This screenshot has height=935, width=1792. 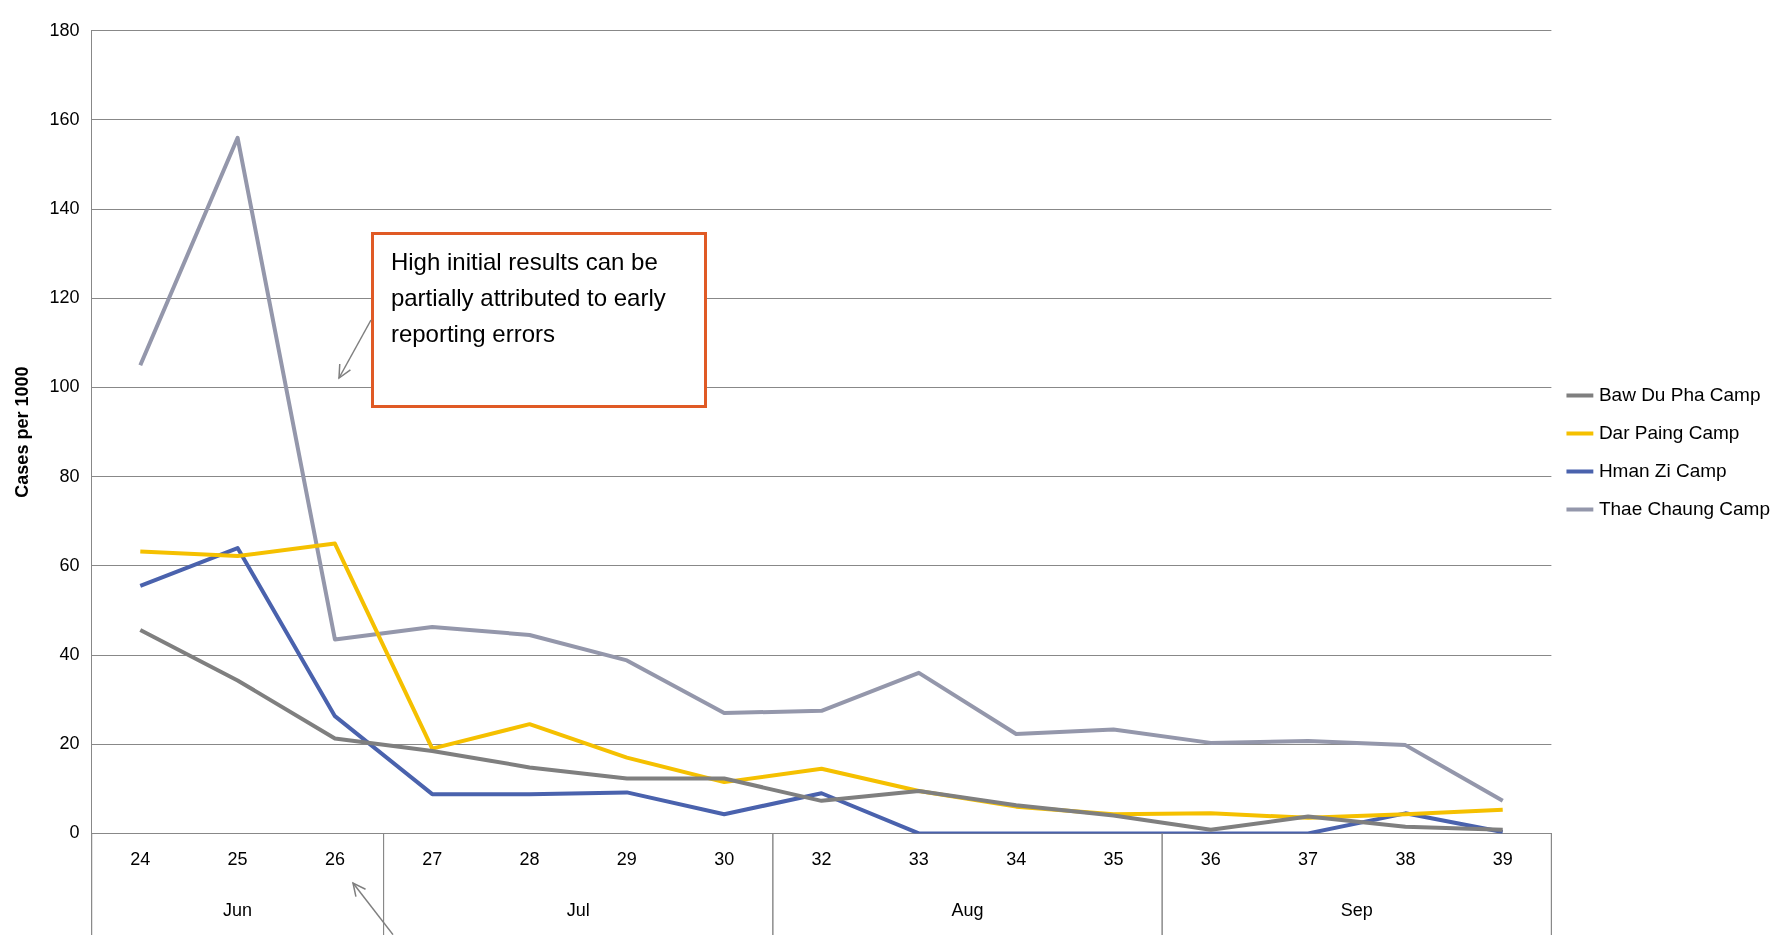 I want to click on y-tick-label: 160, so click(x=64, y=118).